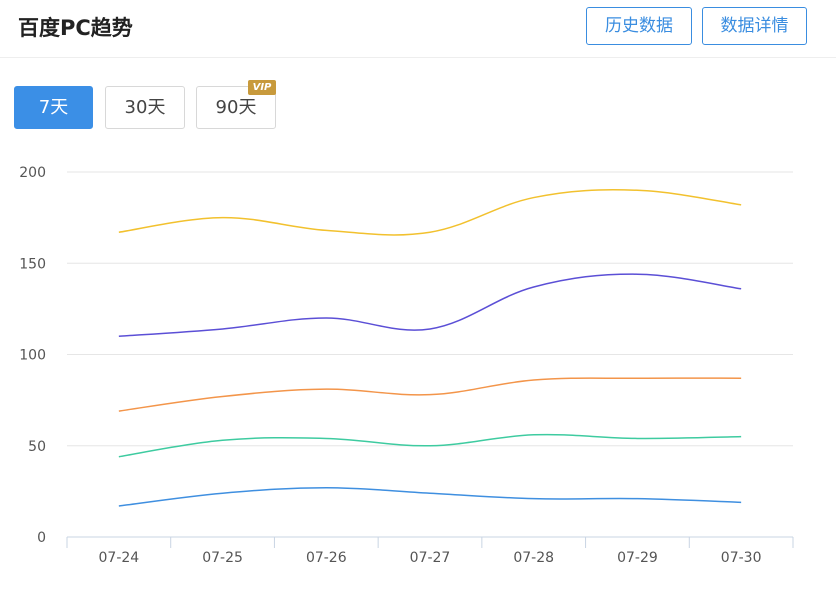  What do you see at coordinates (637, 558) in the screenshot?
I see `x-tick-label: 07-29` at bounding box center [637, 558].